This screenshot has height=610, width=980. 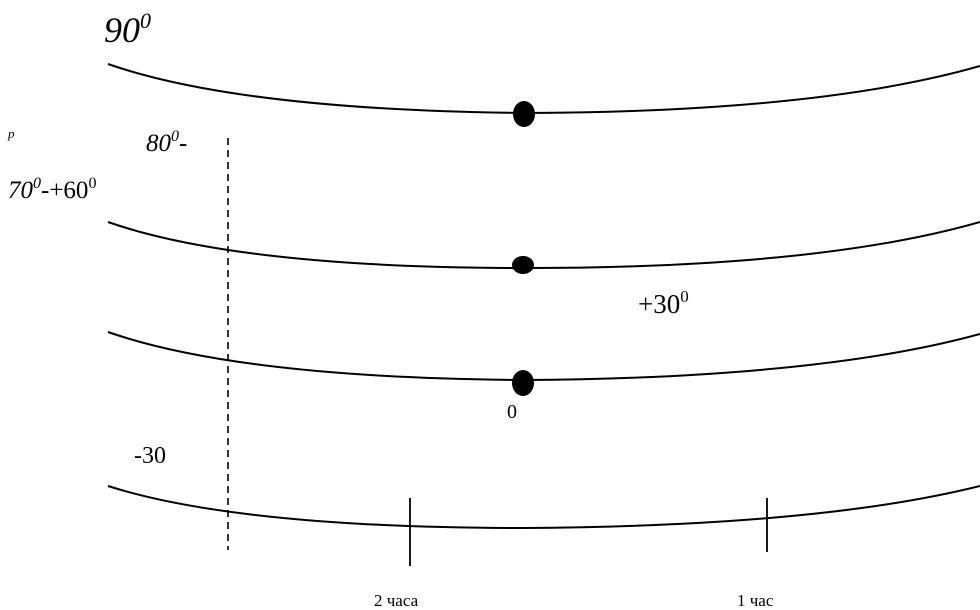 What do you see at coordinates (663, 303) in the screenshot?
I see `label-plus-30: +300` at bounding box center [663, 303].